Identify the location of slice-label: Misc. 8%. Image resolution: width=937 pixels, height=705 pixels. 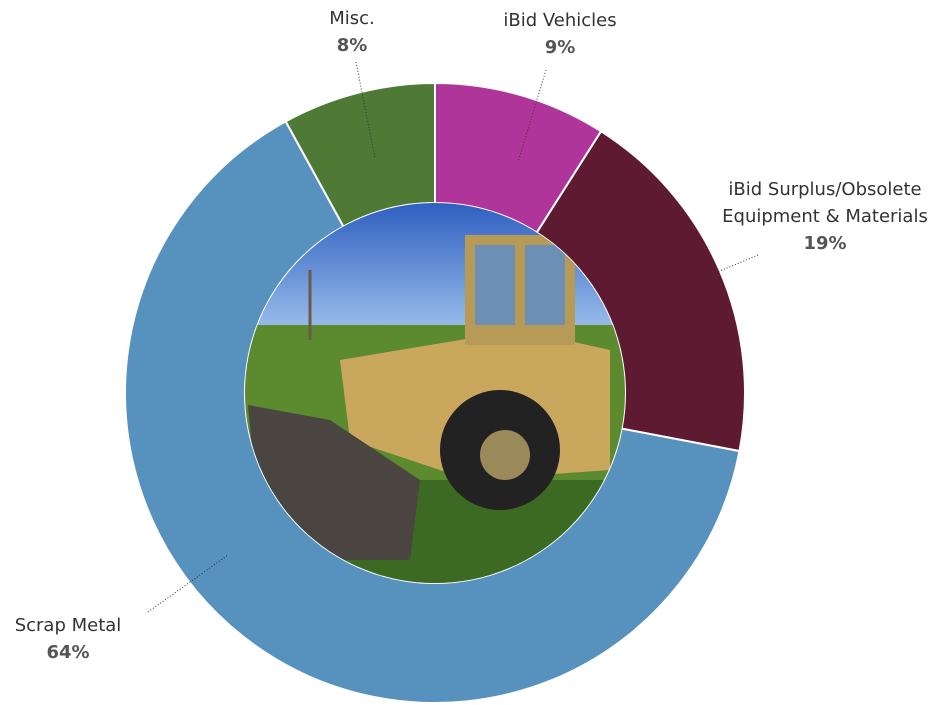
(352, 32).